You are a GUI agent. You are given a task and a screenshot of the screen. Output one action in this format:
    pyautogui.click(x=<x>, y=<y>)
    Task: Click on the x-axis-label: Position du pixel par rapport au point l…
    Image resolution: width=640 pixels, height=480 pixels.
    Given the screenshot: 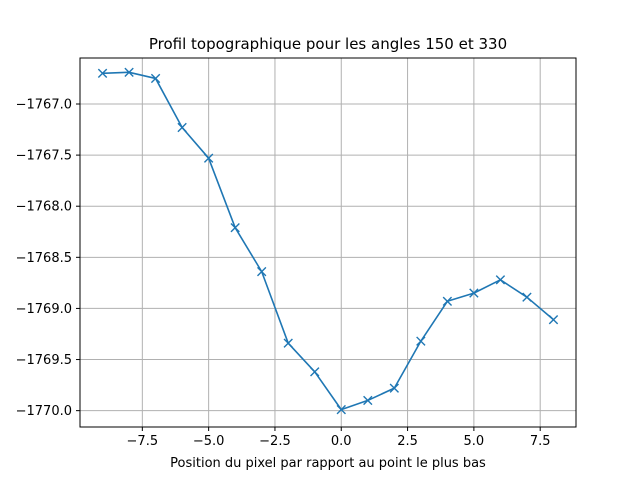 What is the action you would take?
    pyautogui.click(x=328, y=463)
    